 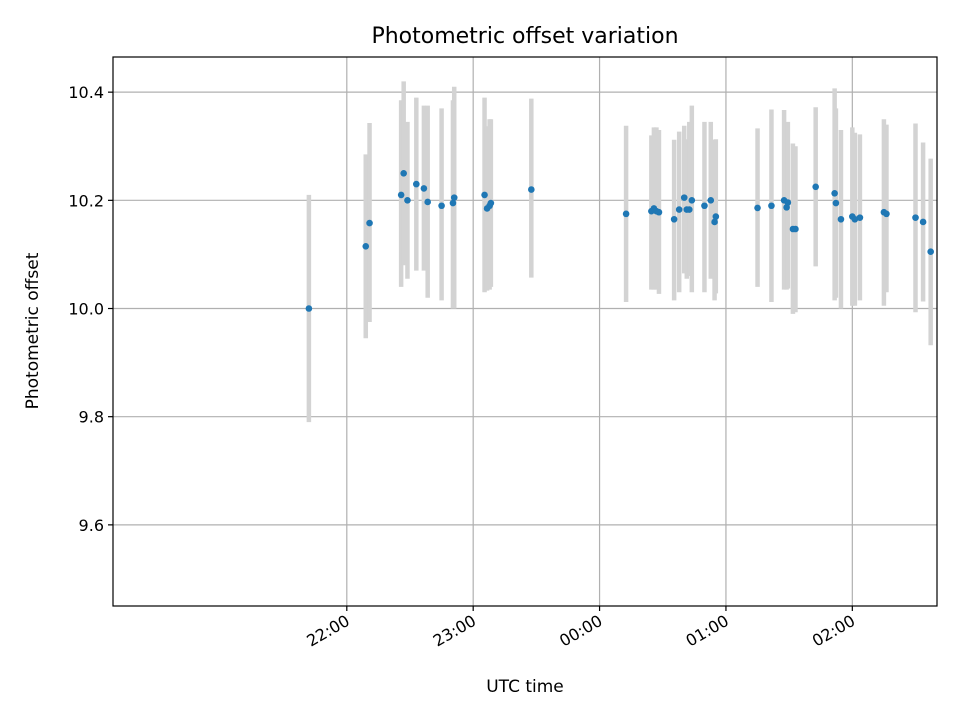 What do you see at coordinates (86, 92) in the screenshot?
I see `y-tick-label: 10.4` at bounding box center [86, 92].